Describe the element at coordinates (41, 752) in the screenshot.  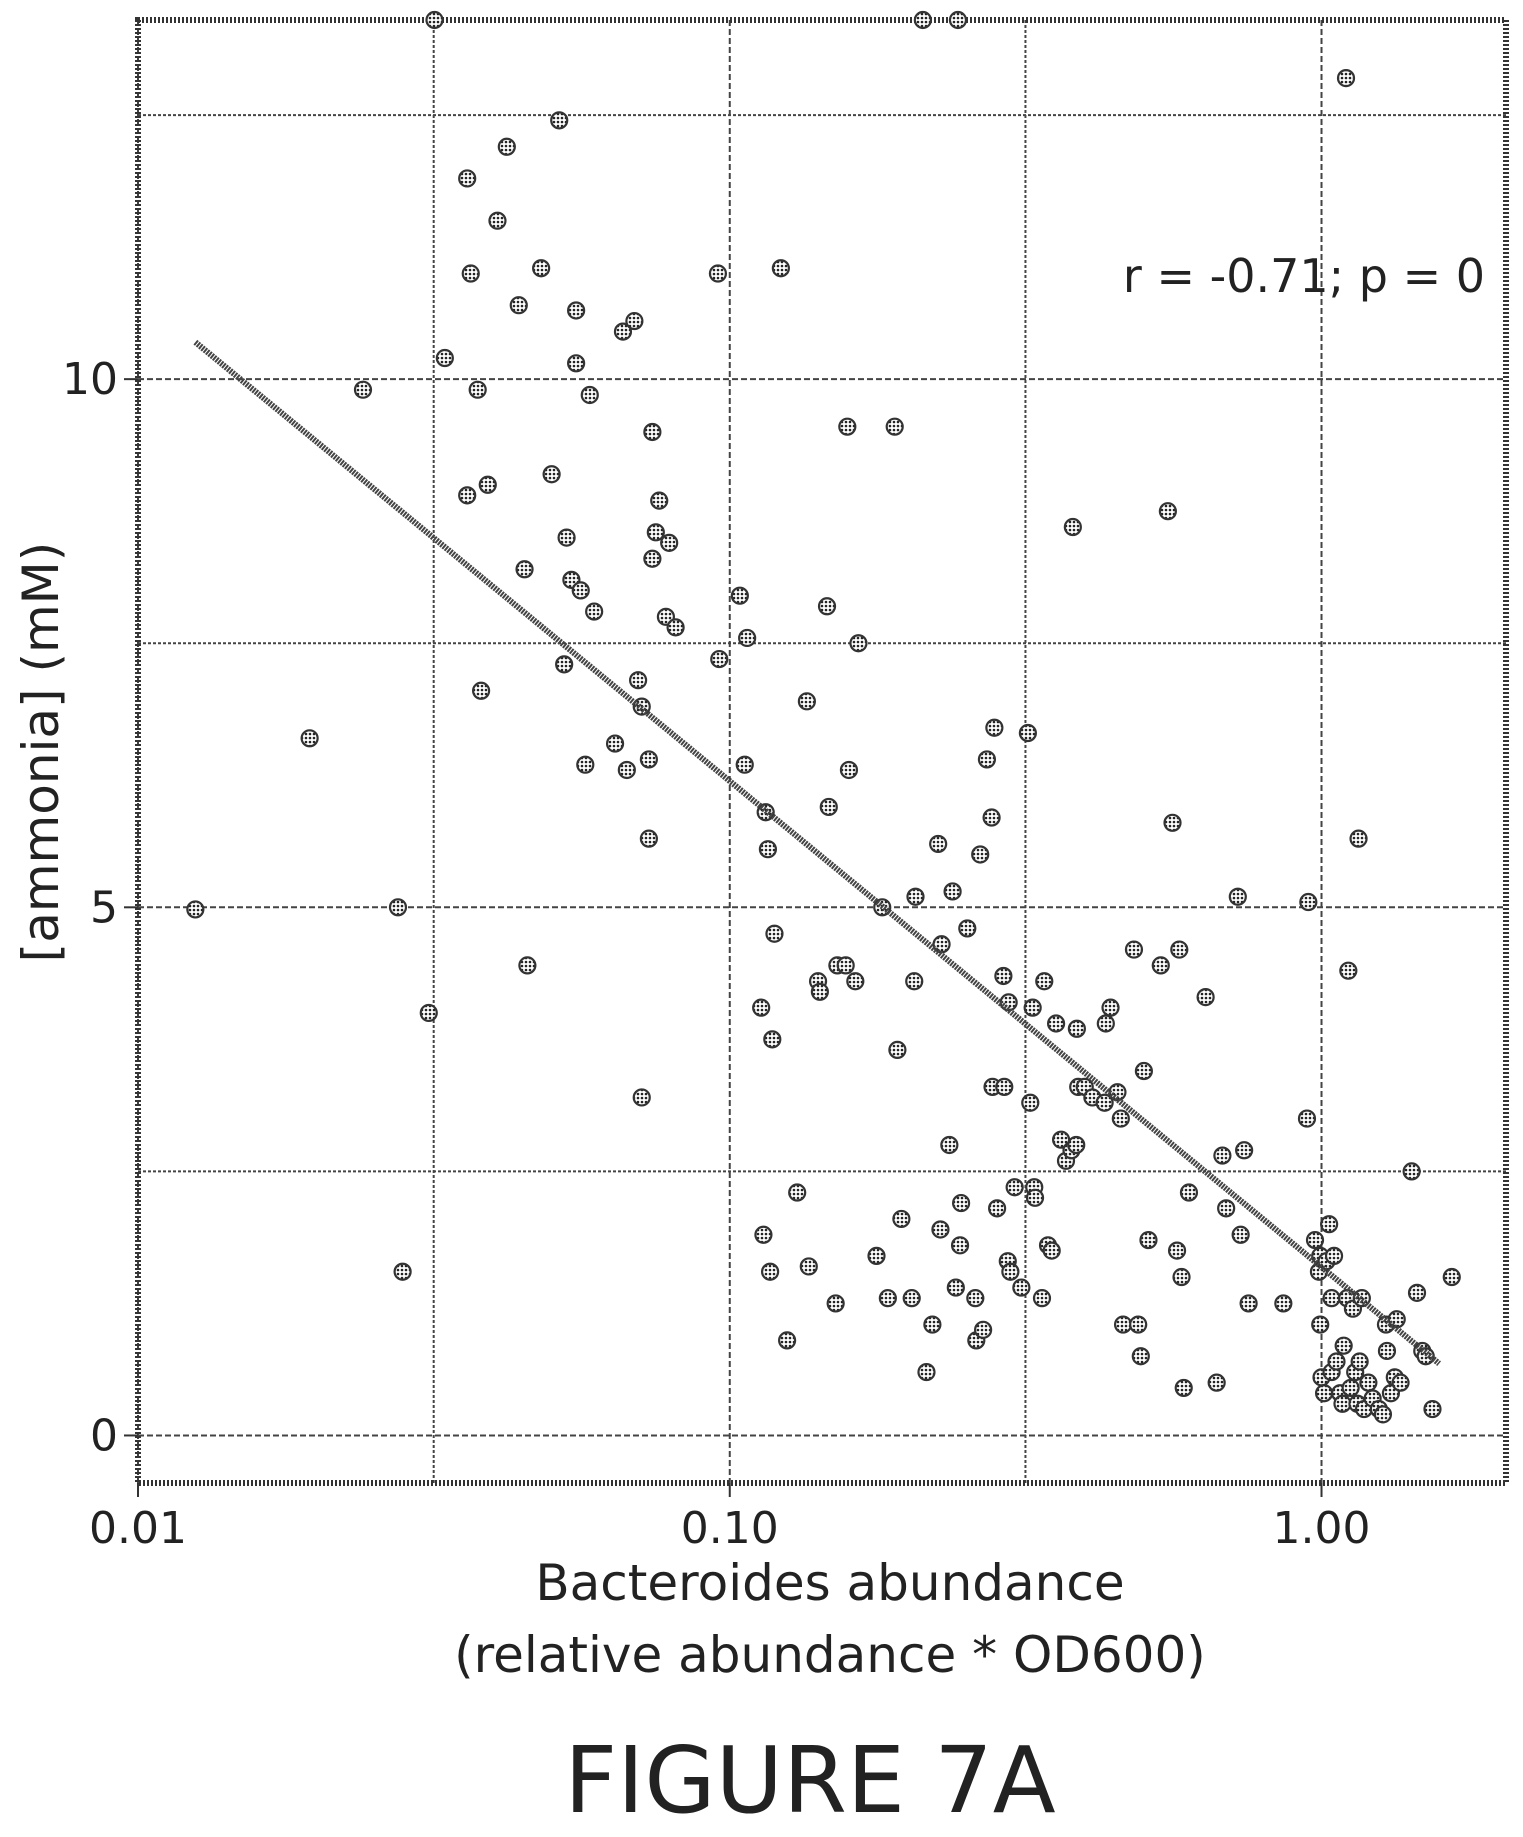
I see `y-axis-title: [ammonia] (mM)` at that location.